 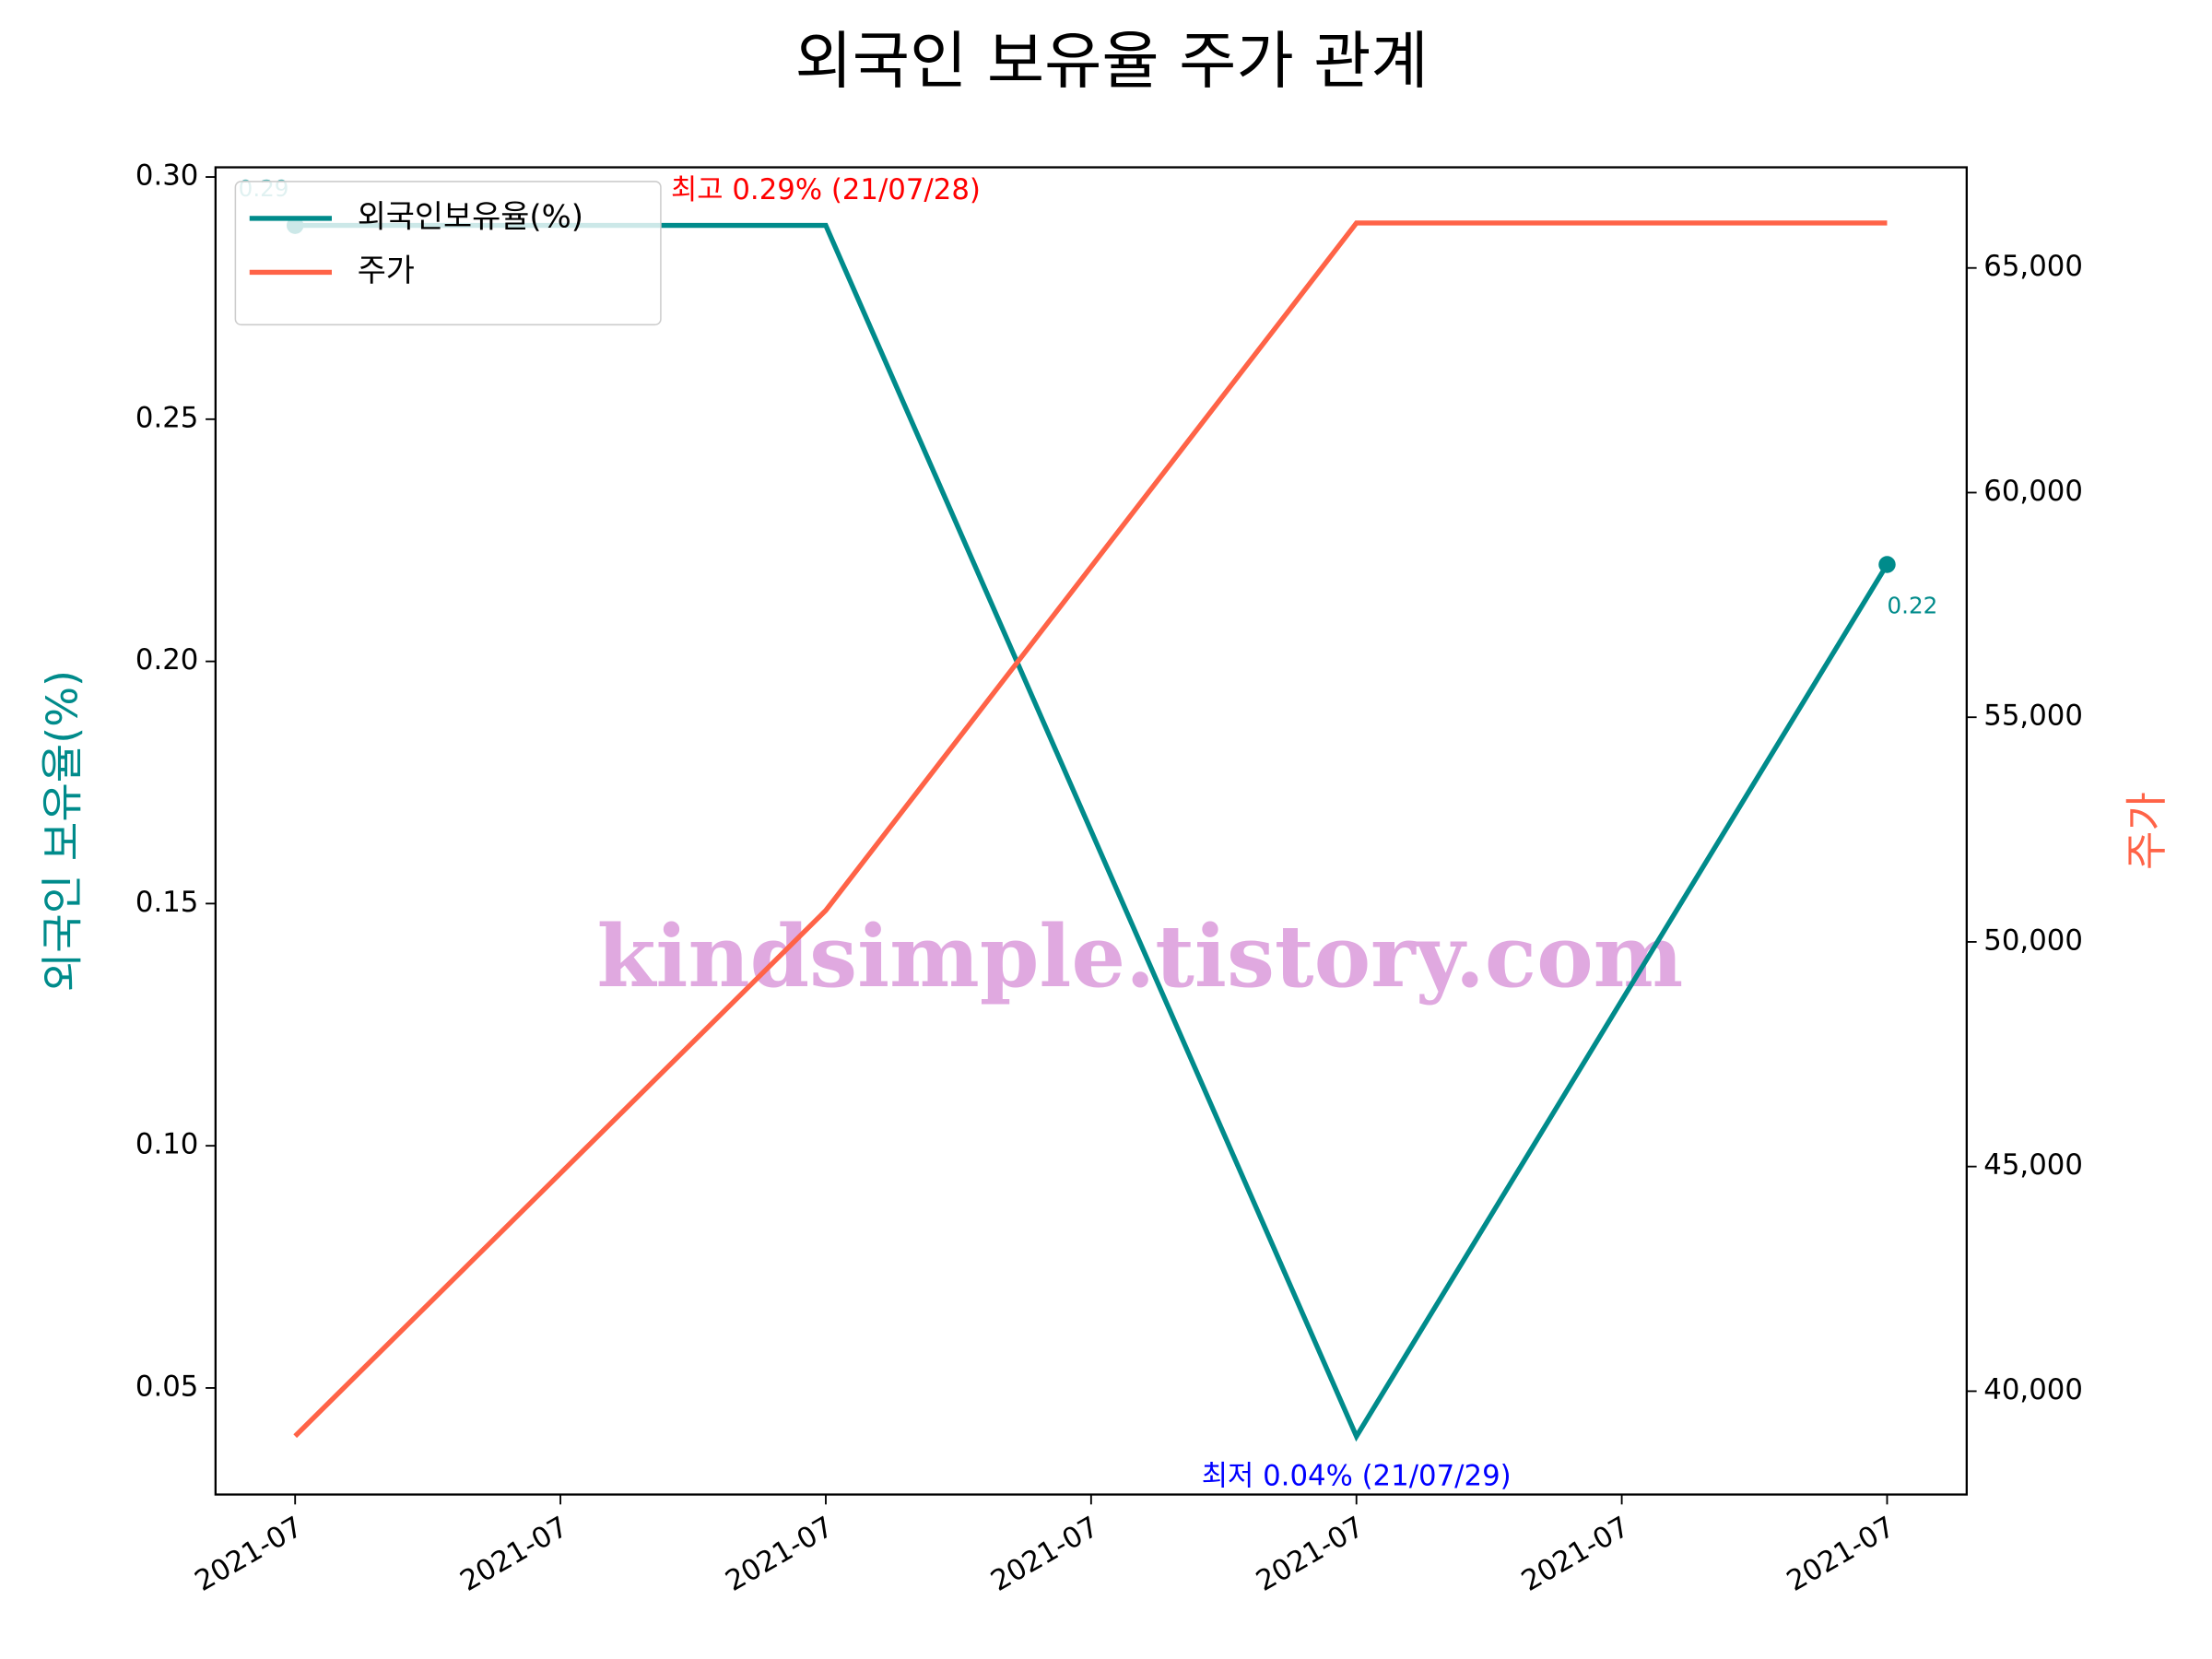 I want to click on chart-title: 외국인 보유율 주가 관계, so click(x=1112, y=60).